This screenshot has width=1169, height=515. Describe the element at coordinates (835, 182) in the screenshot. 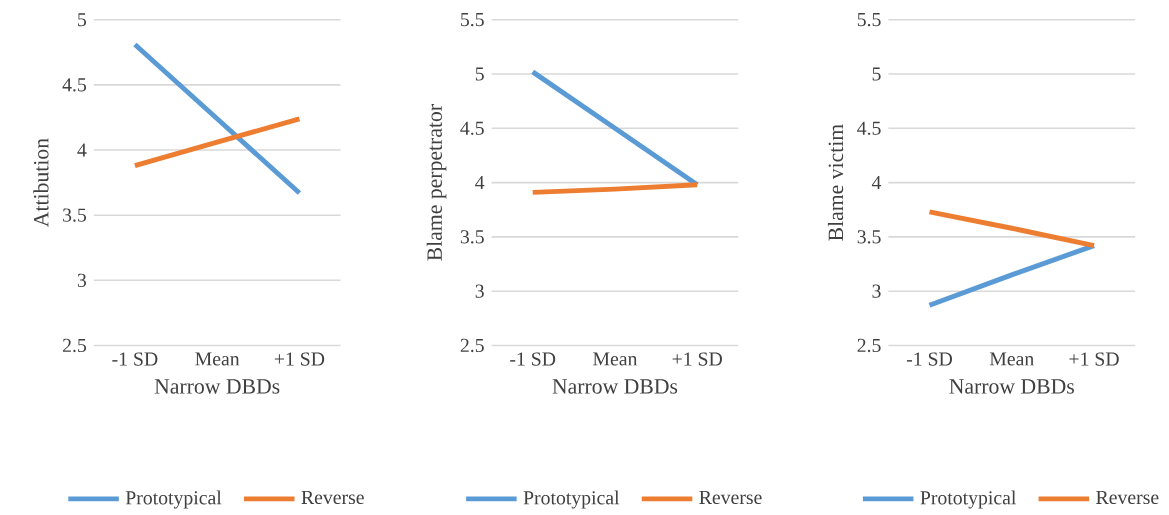

I see `y-axis-title: Blame victim` at that location.